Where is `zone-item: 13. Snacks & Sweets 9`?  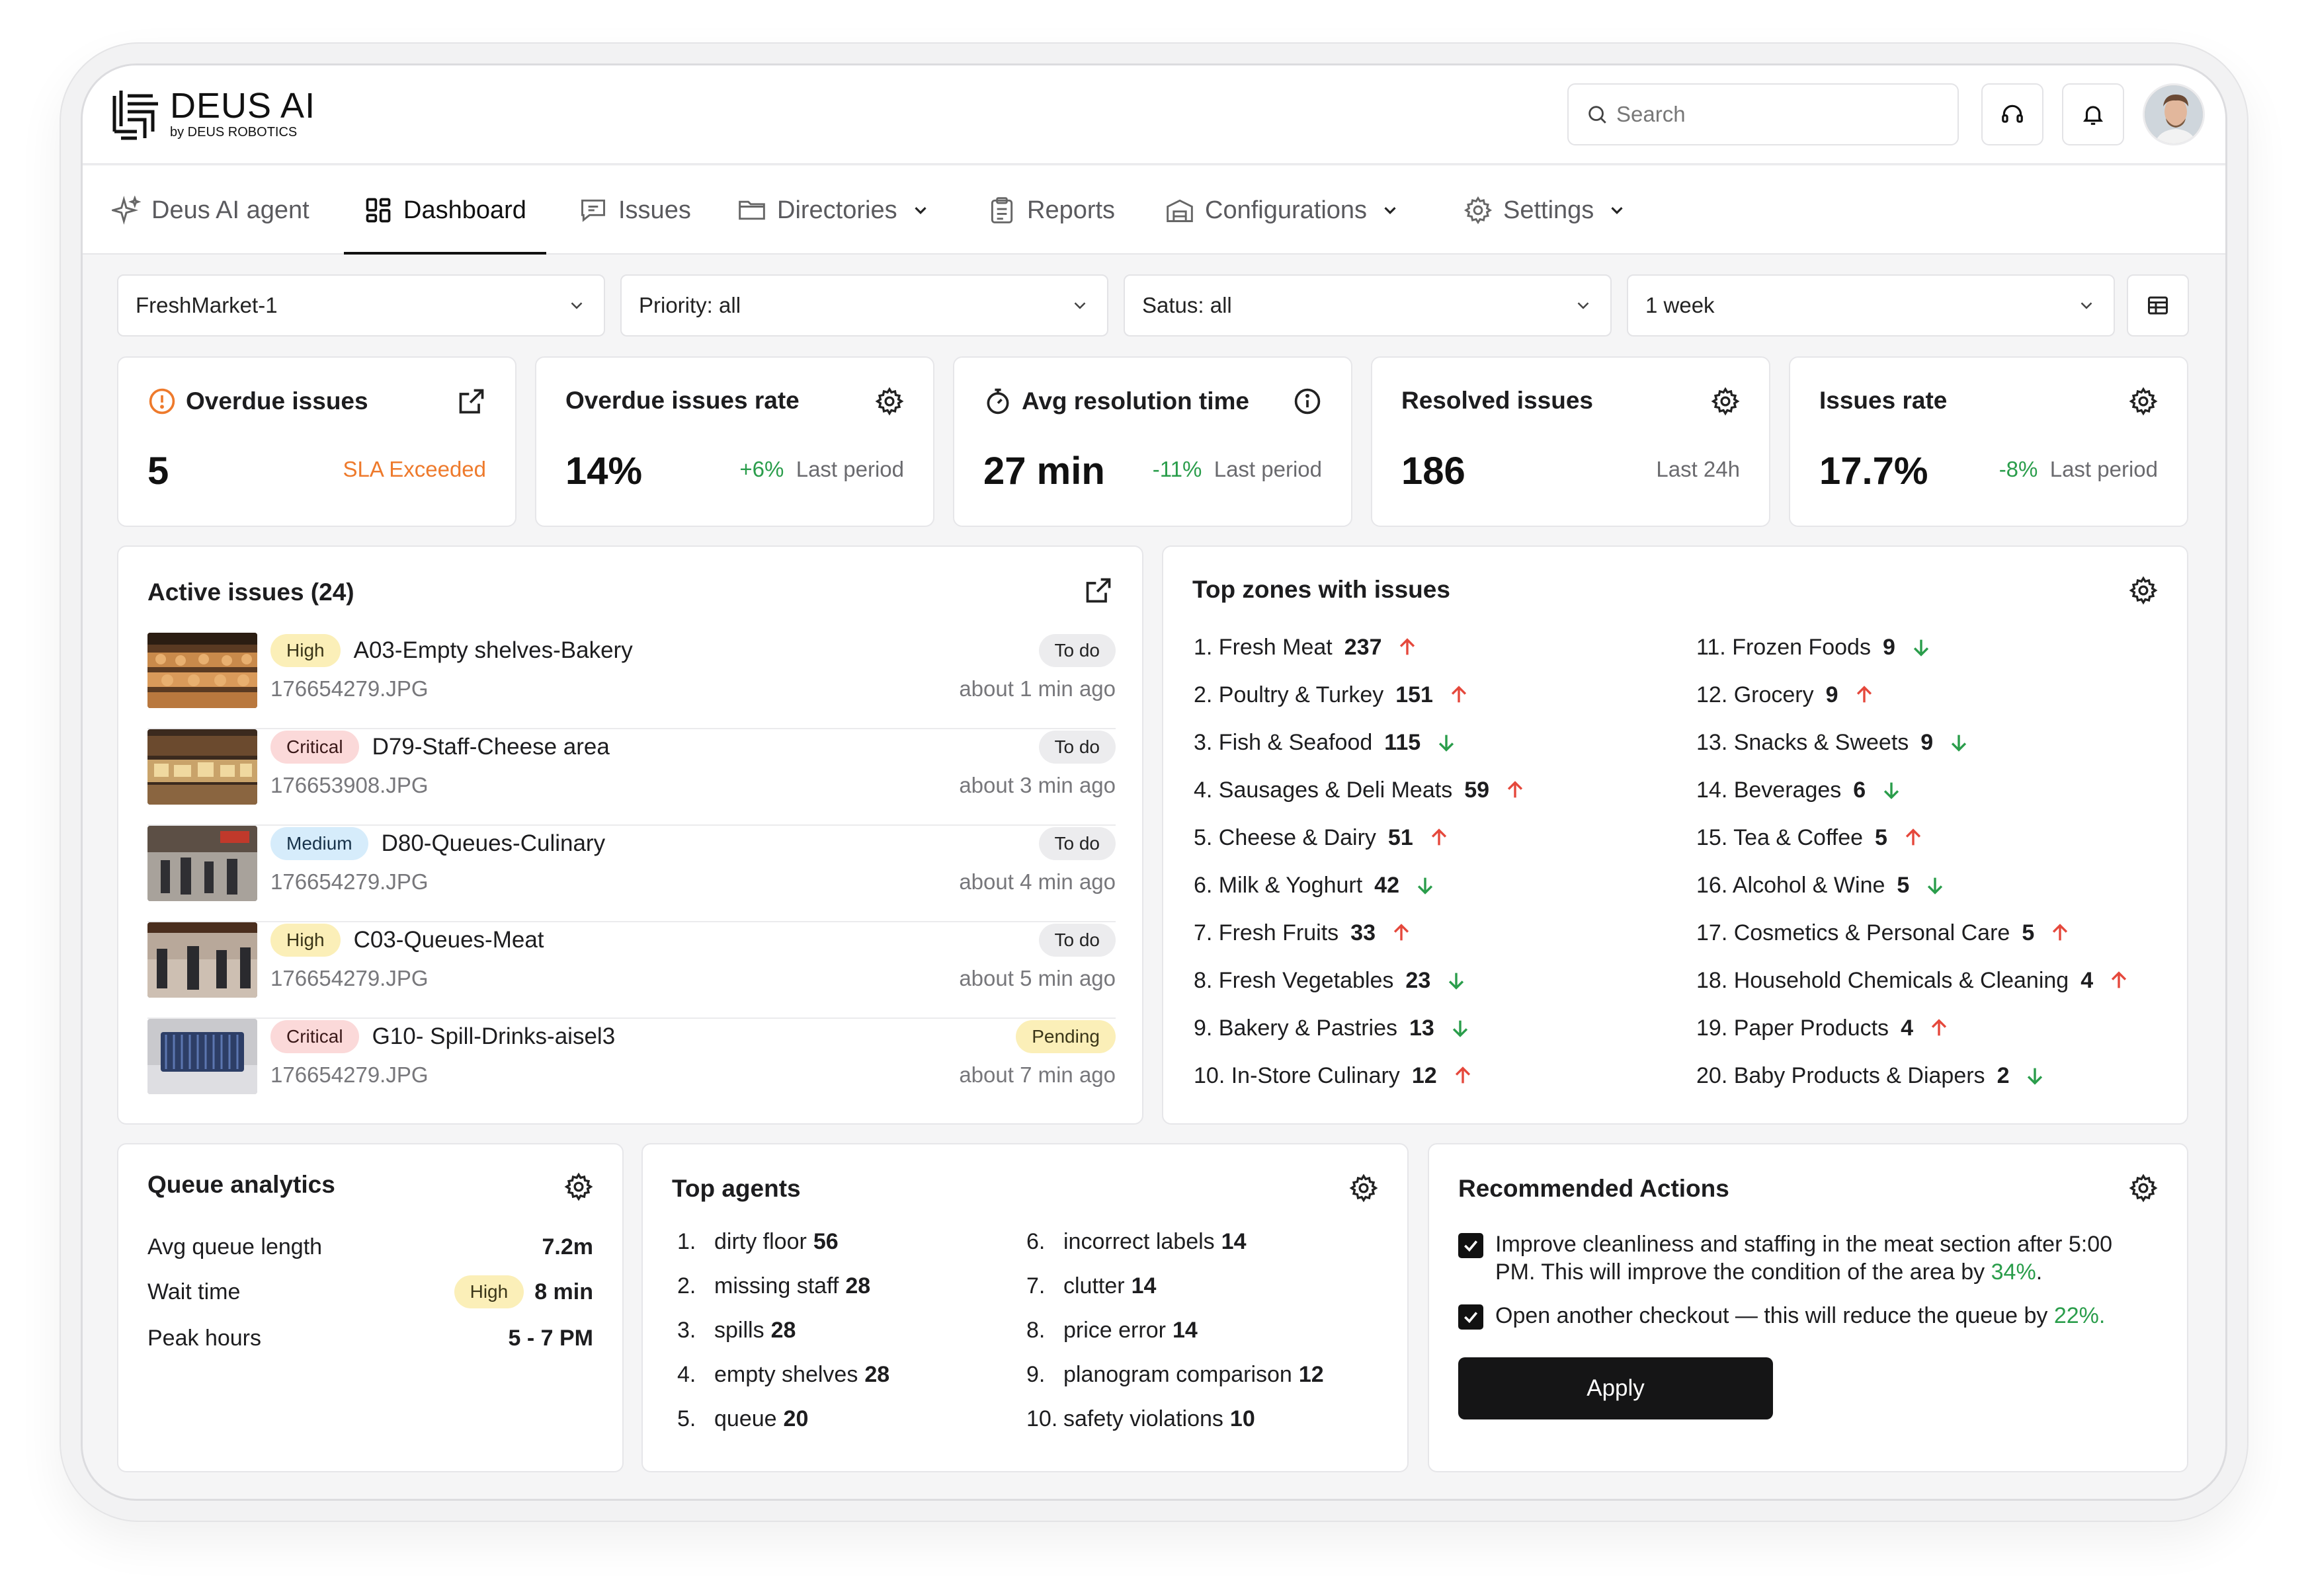 zone-item: 13. Snacks & Sweets 9 is located at coordinates (1833, 742).